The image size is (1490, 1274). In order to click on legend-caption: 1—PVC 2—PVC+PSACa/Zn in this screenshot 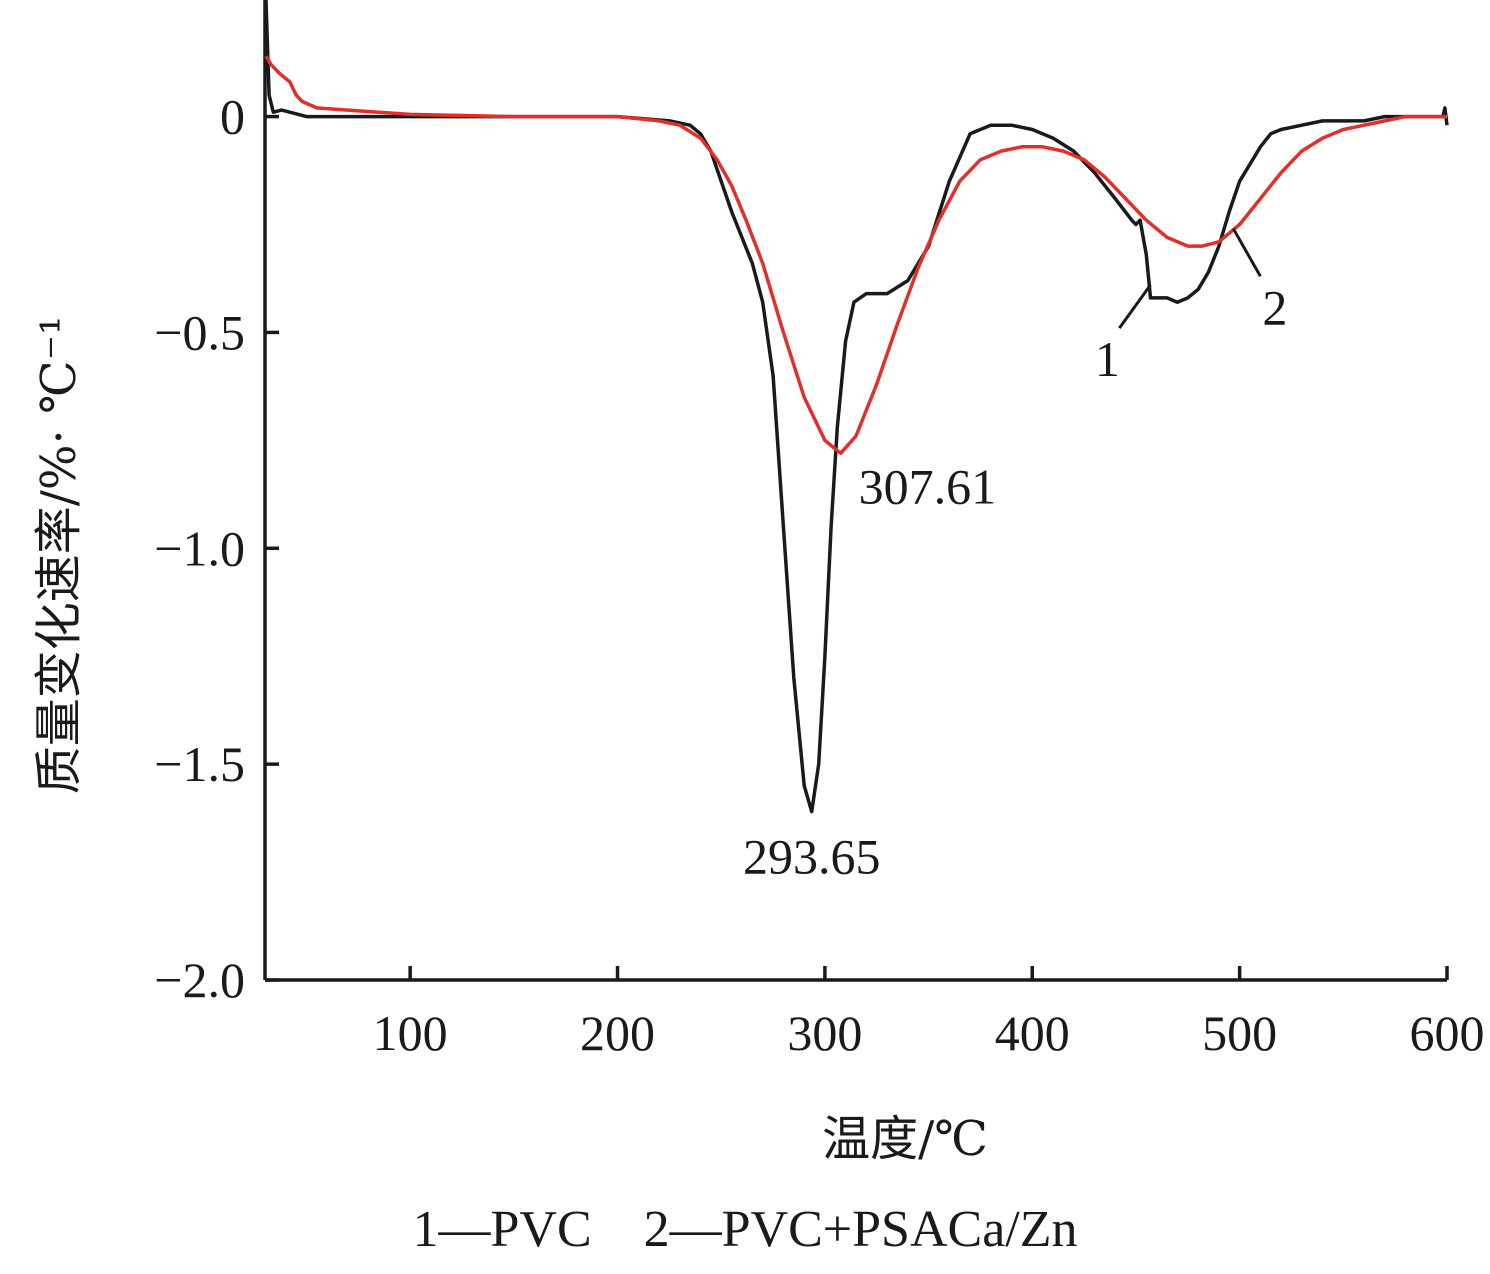, I will do `click(745, 1229)`.